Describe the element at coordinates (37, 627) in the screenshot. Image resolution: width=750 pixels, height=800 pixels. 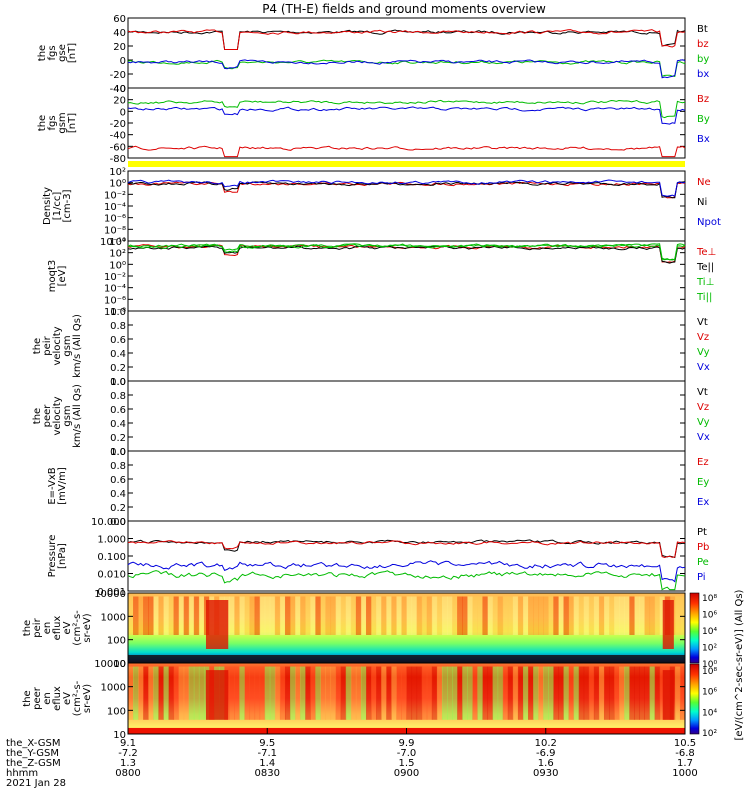
I see `y-axis-label: peir` at that location.